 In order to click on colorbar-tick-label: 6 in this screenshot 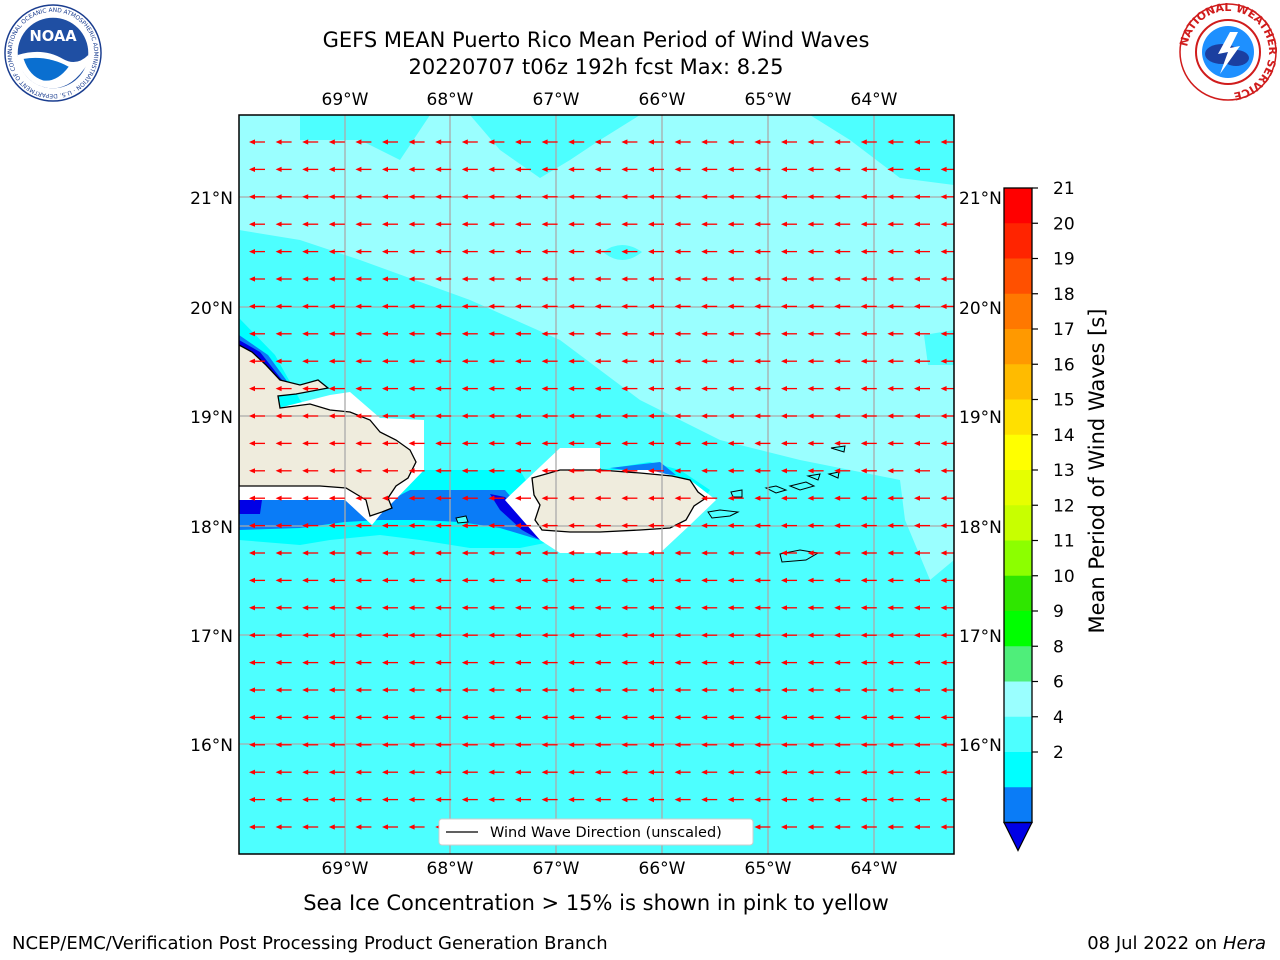, I will do `click(1058, 683)`.